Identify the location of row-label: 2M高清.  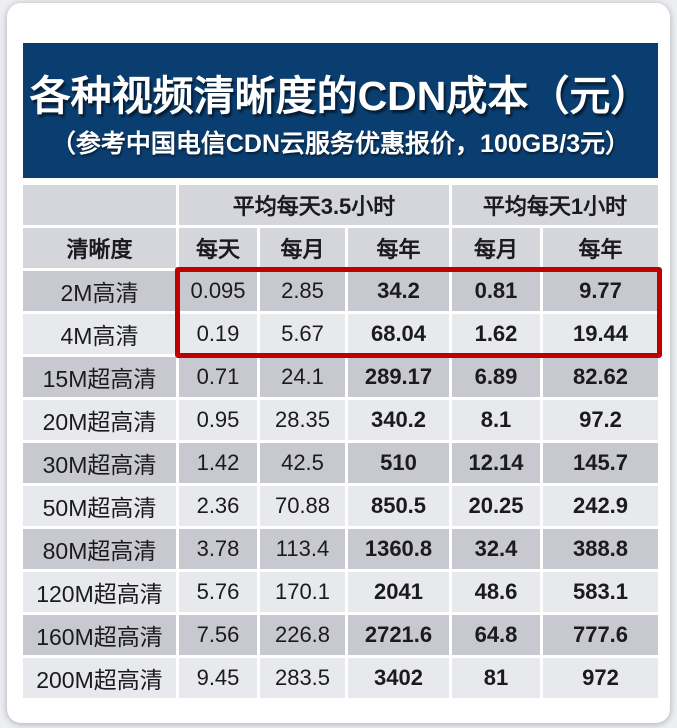
(99, 291).